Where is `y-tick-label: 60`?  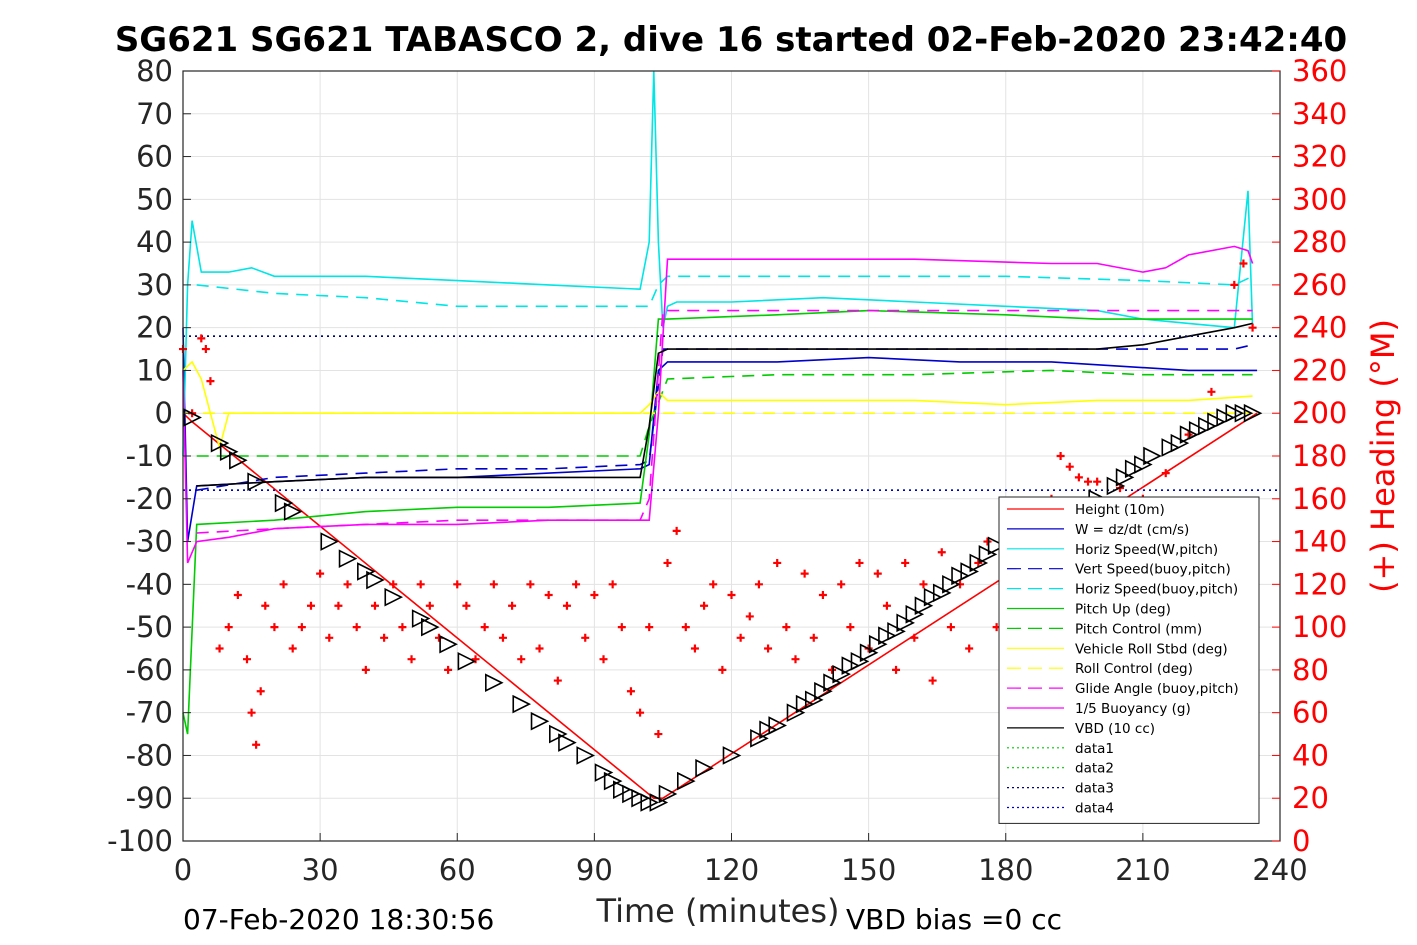
y-tick-label: 60 is located at coordinates (154, 157).